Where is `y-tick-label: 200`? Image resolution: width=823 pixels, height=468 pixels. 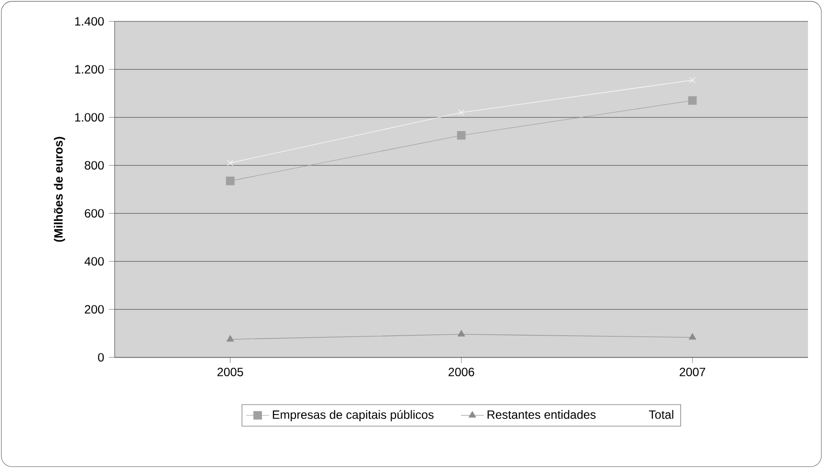
y-tick-label: 200 is located at coordinates (94, 309).